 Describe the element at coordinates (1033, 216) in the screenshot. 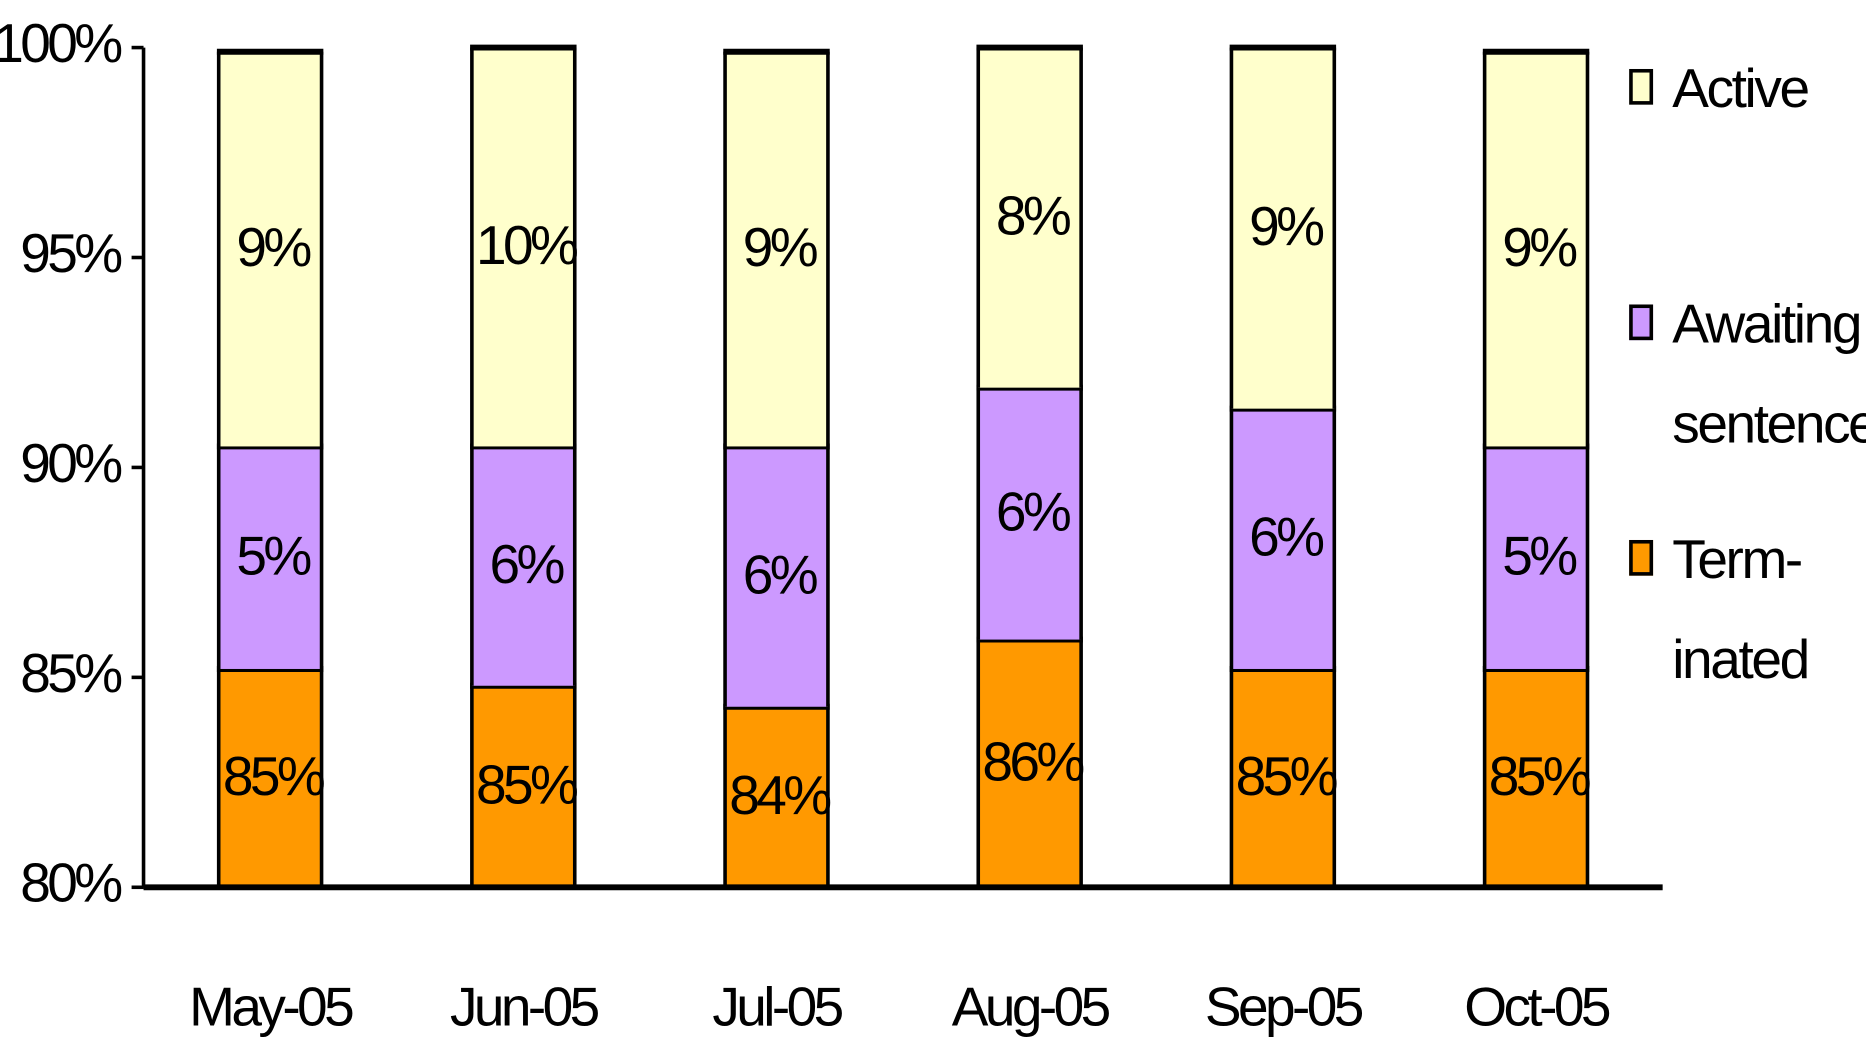

I see `data-label: 8%` at that location.